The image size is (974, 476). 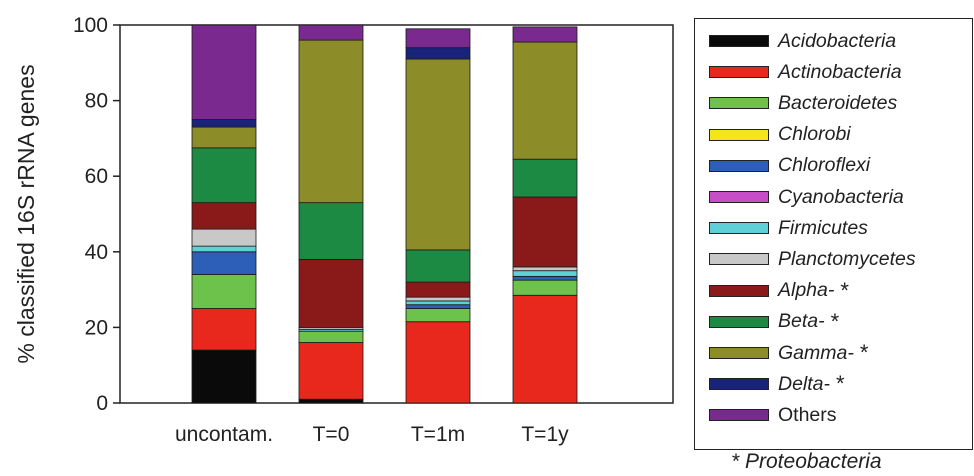 What do you see at coordinates (824, 165) in the screenshot?
I see `legend-label: Chloroflexi` at bounding box center [824, 165].